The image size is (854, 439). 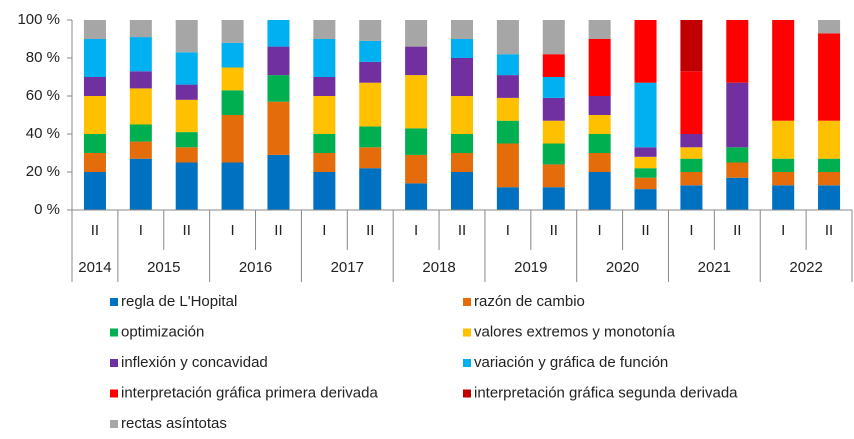 I want to click on legend-label: variación y gráfica de función, so click(x=571, y=362).